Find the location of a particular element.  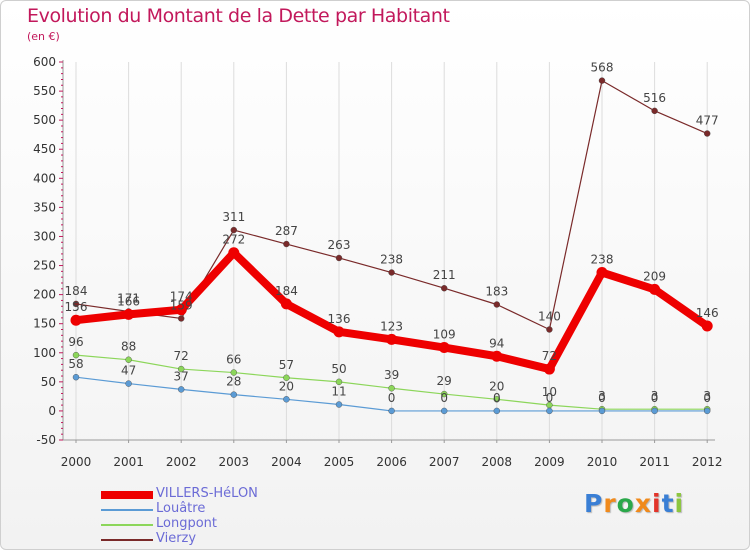

x-tick-label: 2002 is located at coordinates (181, 462).